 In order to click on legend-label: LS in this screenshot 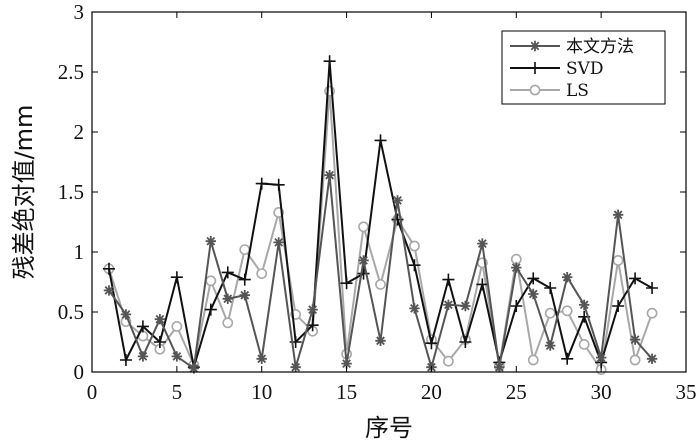, I will do `click(577, 91)`.